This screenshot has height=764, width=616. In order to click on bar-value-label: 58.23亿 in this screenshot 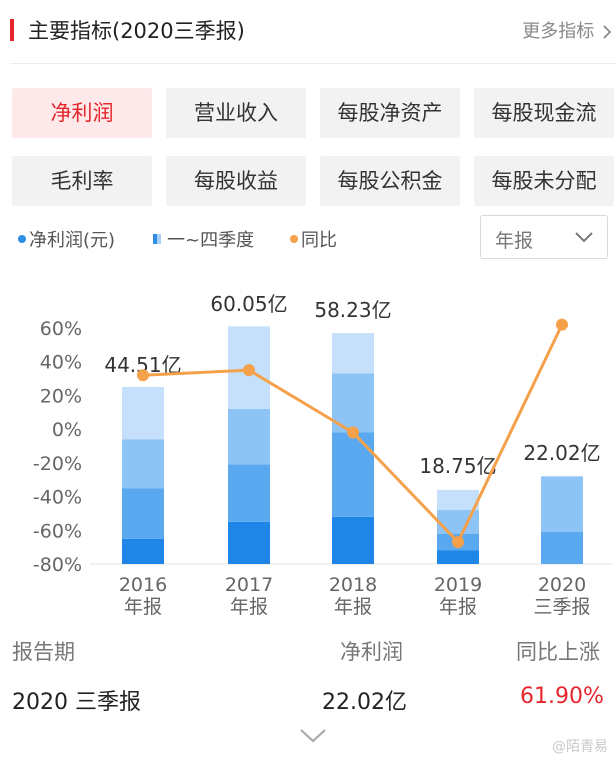, I will do `click(352, 310)`.